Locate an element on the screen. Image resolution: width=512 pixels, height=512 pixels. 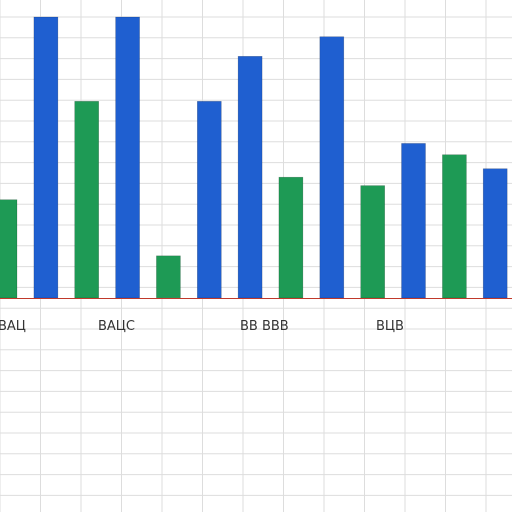
x-tick-label: ВАЦ is located at coordinates (13, 326).